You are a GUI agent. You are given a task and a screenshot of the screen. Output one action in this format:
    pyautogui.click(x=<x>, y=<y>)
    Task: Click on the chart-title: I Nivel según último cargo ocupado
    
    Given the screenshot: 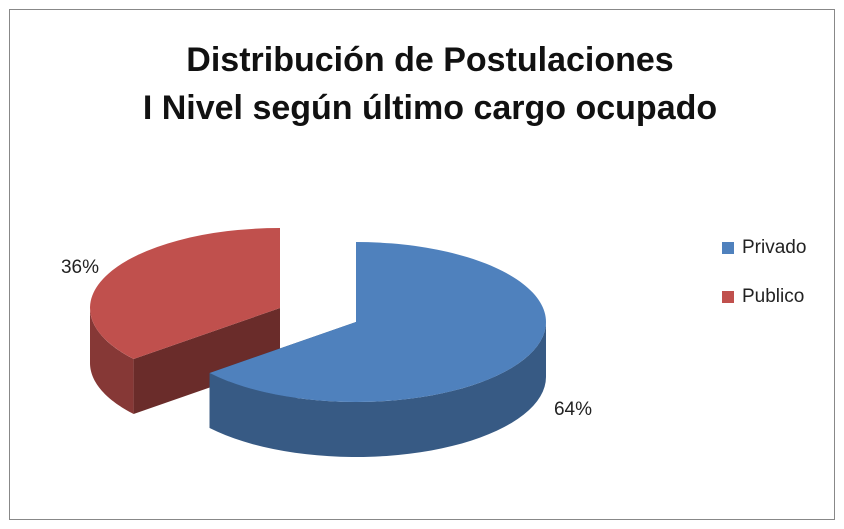 What is the action you would take?
    pyautogui.click(x=430, y=108)
    